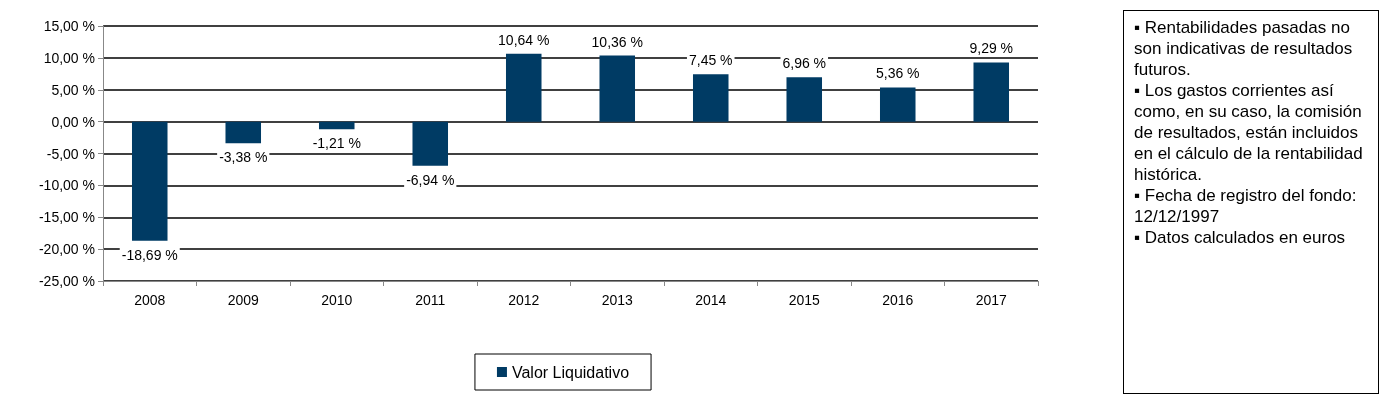 This screenshot has width=1389, height=405. I want to click on text: ▪ Datos calculados en euros, so click(1240, 237).